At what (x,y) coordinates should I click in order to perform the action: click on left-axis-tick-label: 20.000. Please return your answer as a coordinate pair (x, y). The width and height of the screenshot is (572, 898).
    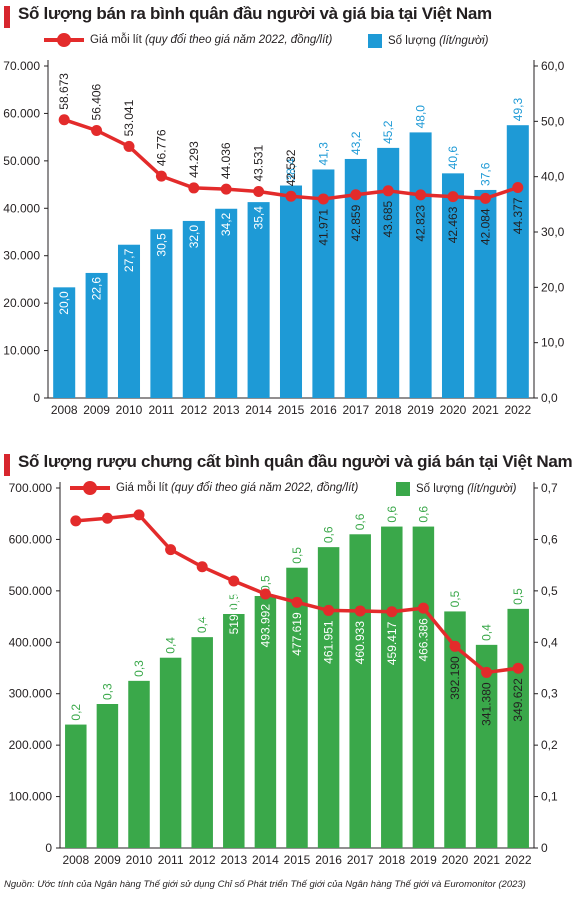
    Looking at the image, I should click on (21, 303).